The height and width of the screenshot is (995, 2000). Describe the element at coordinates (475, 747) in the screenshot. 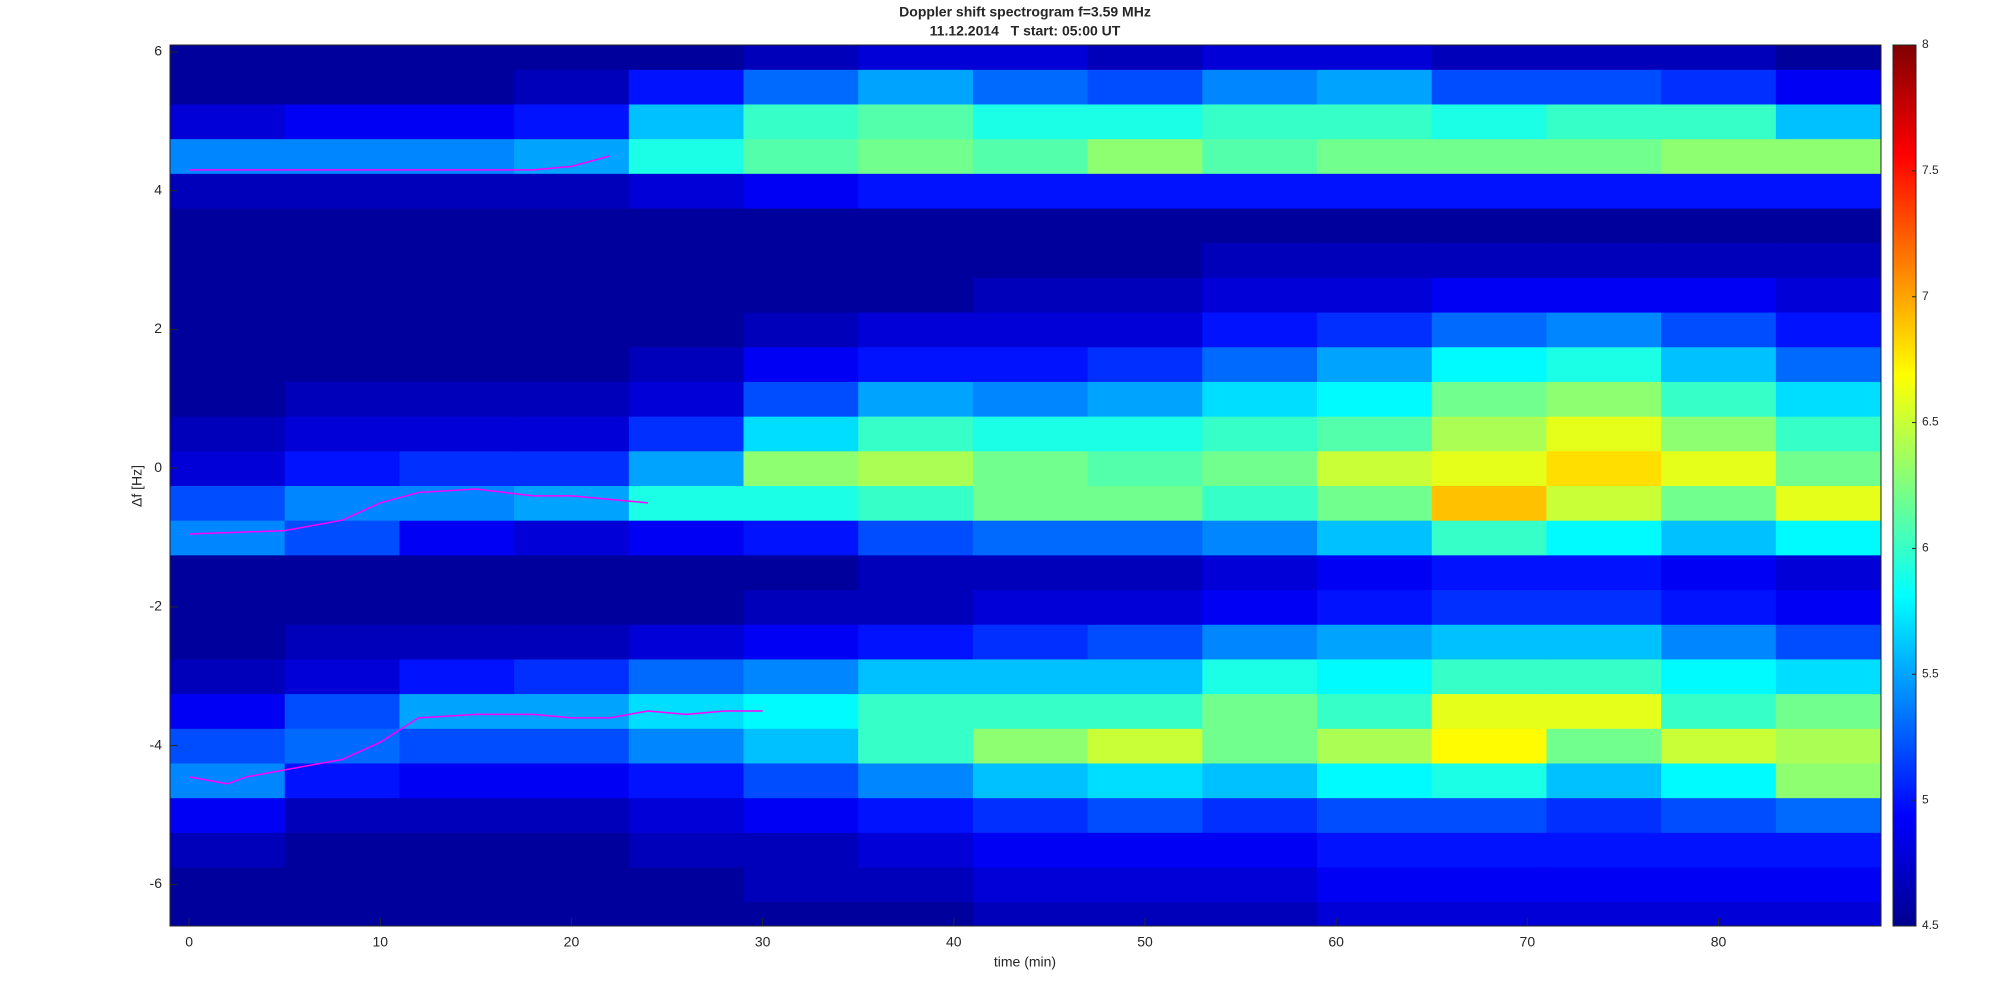

I see `trace-line` at that location.